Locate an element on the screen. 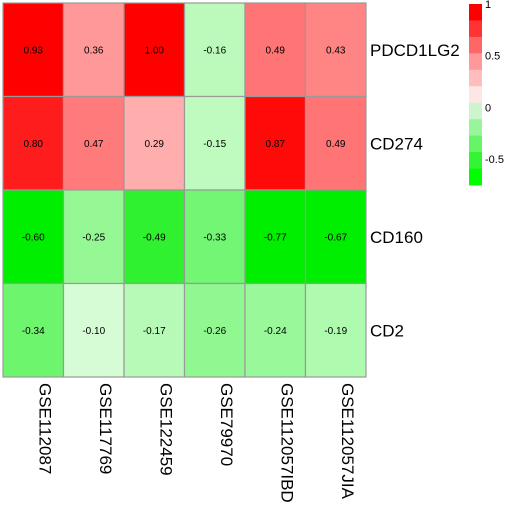 Image resolution: width=510 pixels, height=507 pixels. cell-value-label: -0.15 is located at coordinates (214, 144).